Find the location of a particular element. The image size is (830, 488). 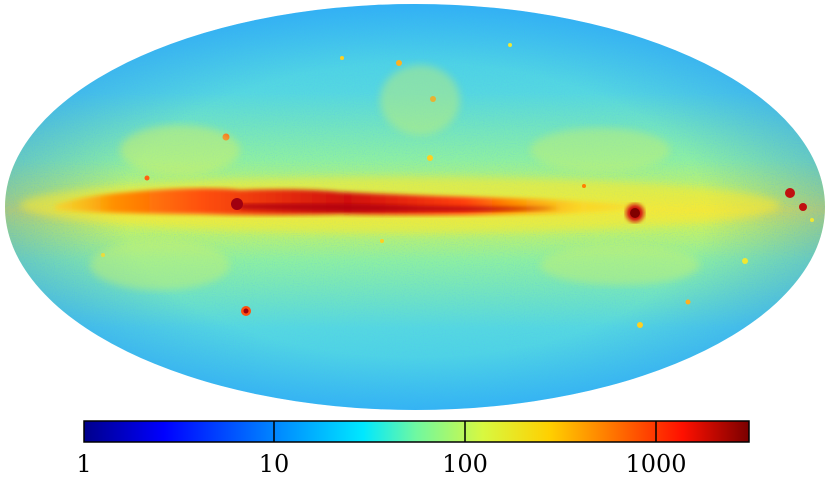

colorbar-tick-label-1: 1 is located at coordinates (84, 464).